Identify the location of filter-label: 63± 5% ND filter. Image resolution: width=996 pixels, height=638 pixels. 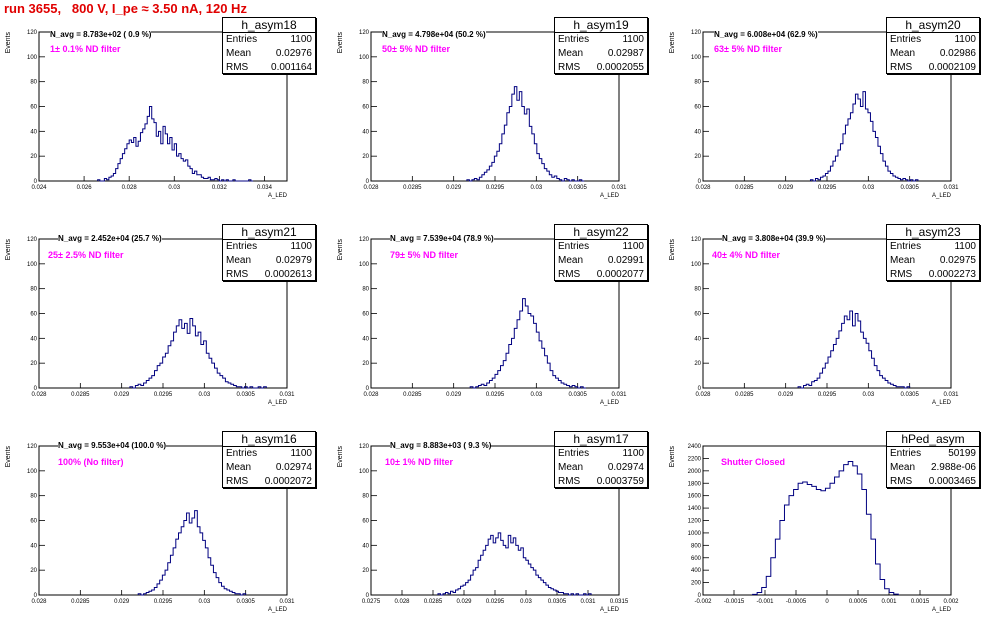
(748, 49).